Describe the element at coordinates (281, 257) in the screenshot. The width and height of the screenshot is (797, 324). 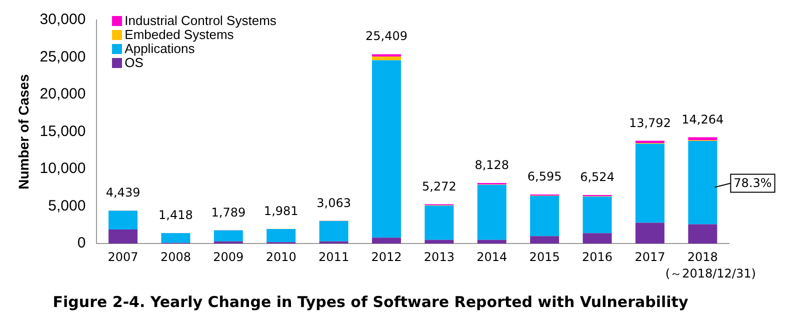
I see `x-tick-label: 2010` at that location.